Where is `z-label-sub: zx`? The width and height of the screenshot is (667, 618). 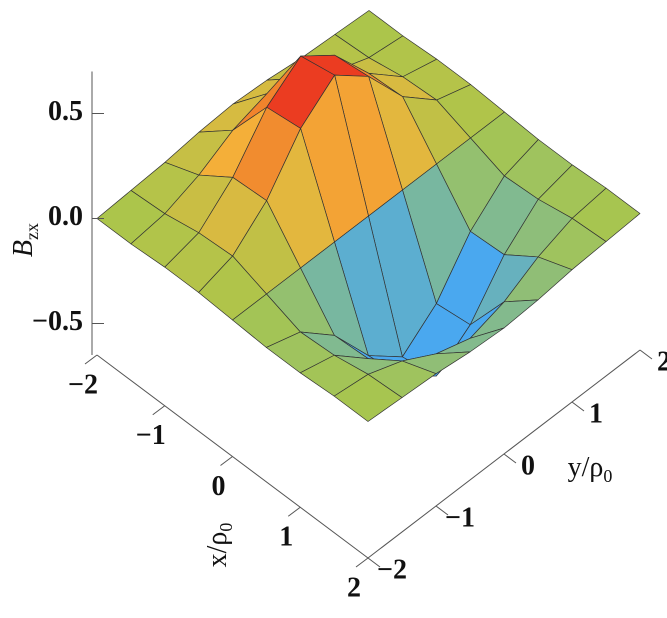 z-label-sub: zx is located at coordinates (32, 231).